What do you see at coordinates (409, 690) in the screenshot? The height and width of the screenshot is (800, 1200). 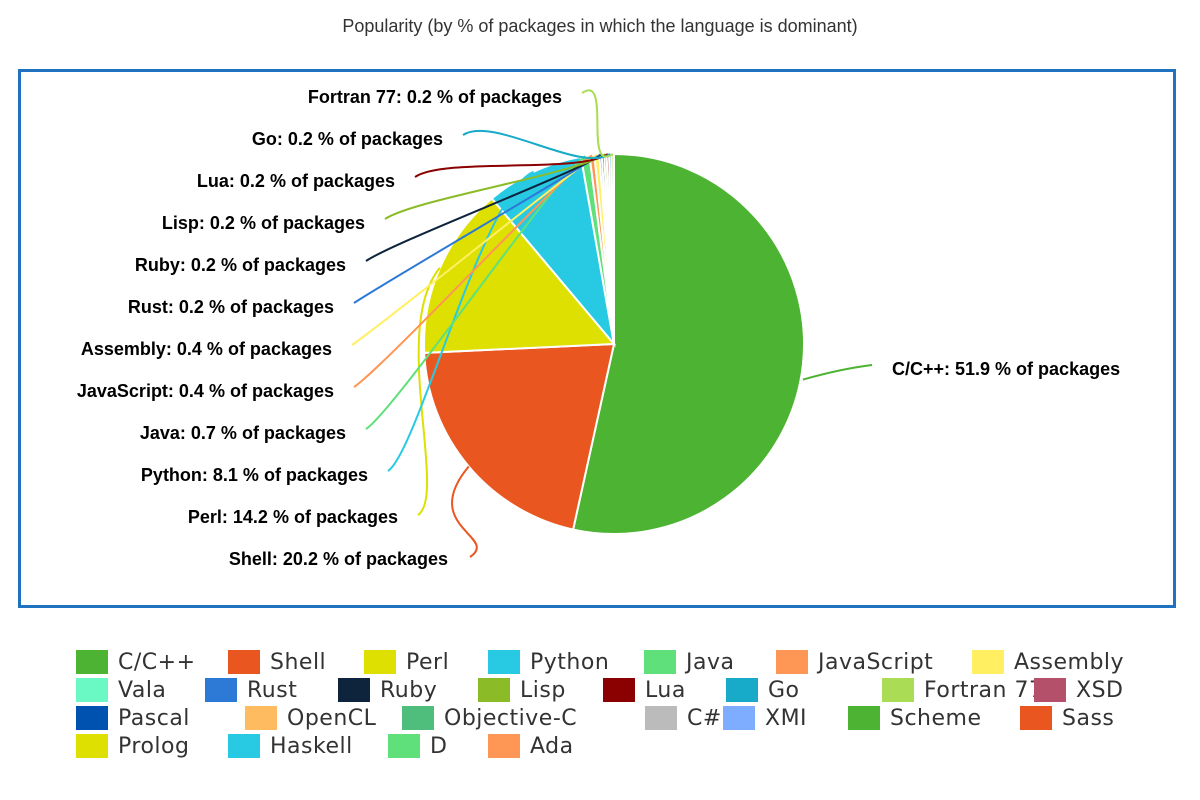 I see `legend-label: Ruby` at bounding box center [409, 690].